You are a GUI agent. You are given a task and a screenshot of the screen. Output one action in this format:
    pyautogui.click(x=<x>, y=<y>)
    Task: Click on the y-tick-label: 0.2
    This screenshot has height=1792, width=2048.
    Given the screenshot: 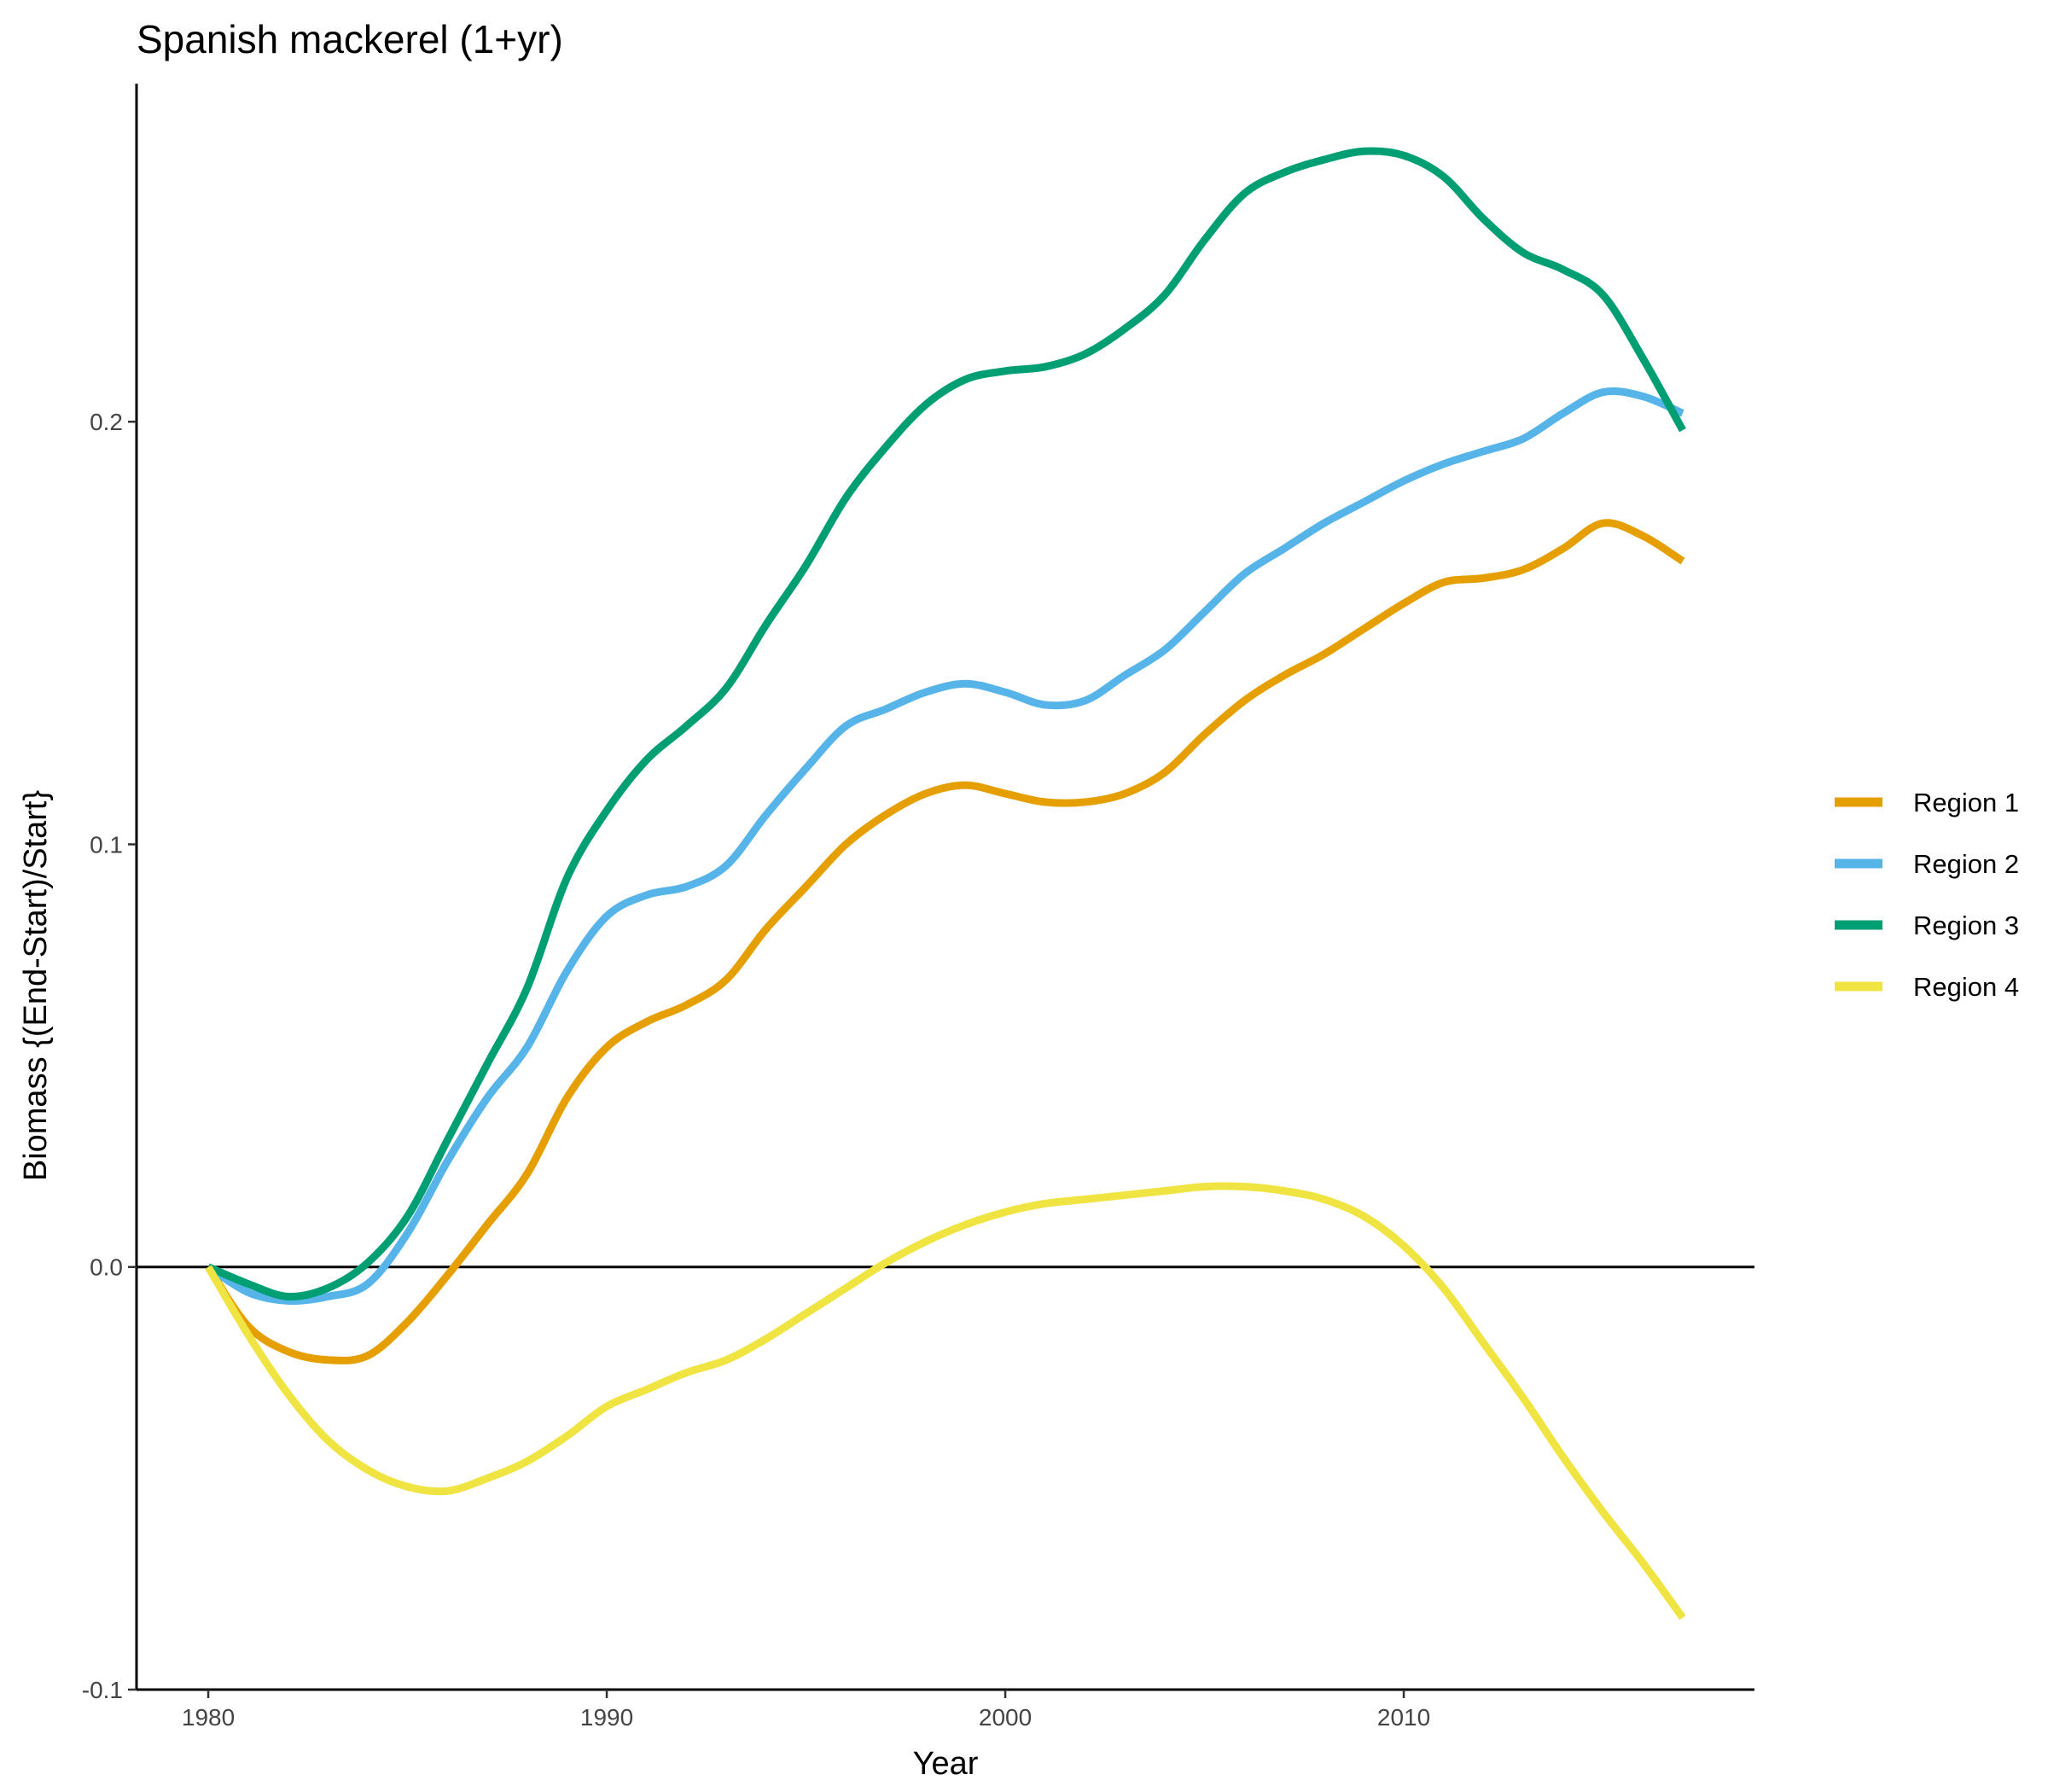 What is the action you would take?
    pyautogui.click(x=106, y=422)
    